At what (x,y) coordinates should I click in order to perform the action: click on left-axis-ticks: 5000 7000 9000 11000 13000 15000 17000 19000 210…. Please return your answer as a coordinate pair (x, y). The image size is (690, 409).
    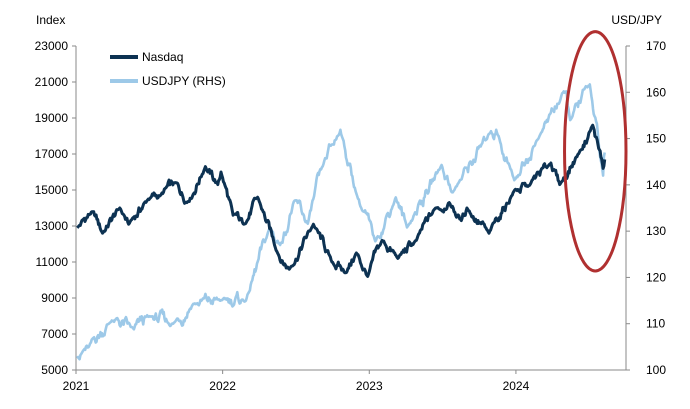
    Looking at the image, I should click on (55, 208).